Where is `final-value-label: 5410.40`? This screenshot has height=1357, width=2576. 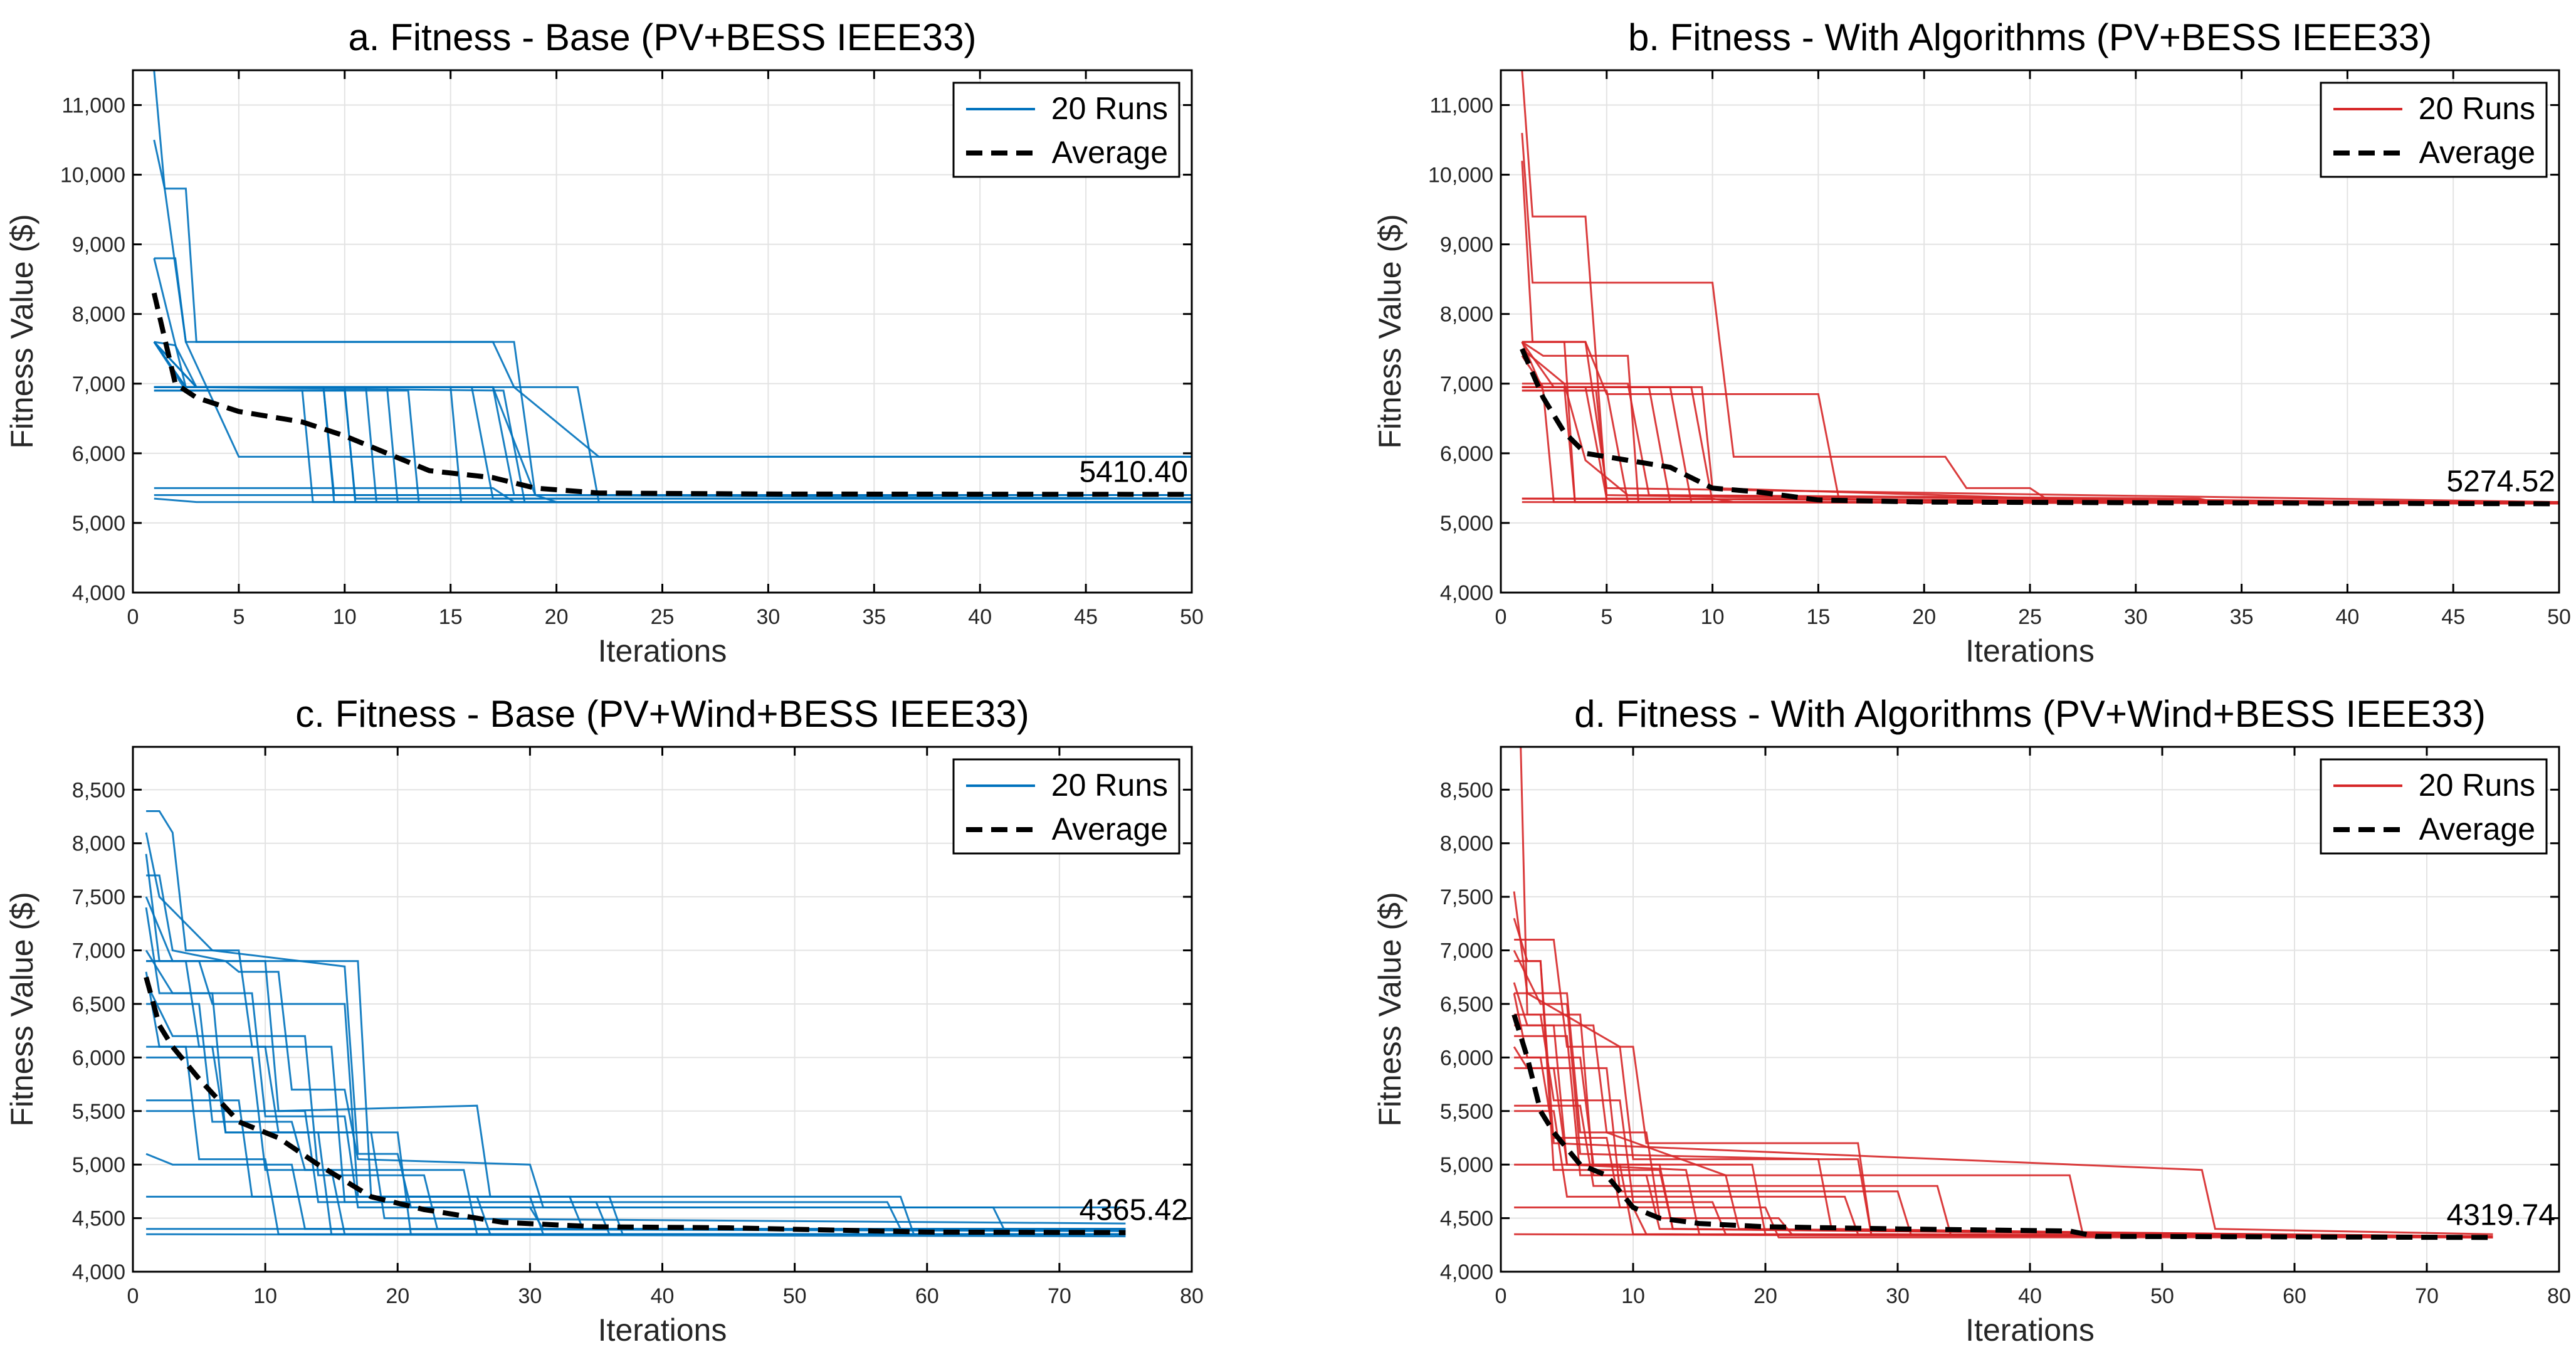
final-value-label: 5410.40 is located at coordinates (1133, 472).